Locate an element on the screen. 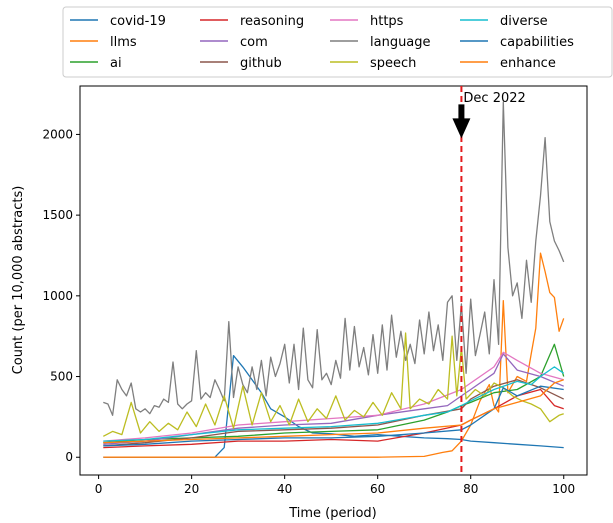 The height and width of the screenshot is (523, 613). legend-label: diverse is located at coordinates (524, 21).